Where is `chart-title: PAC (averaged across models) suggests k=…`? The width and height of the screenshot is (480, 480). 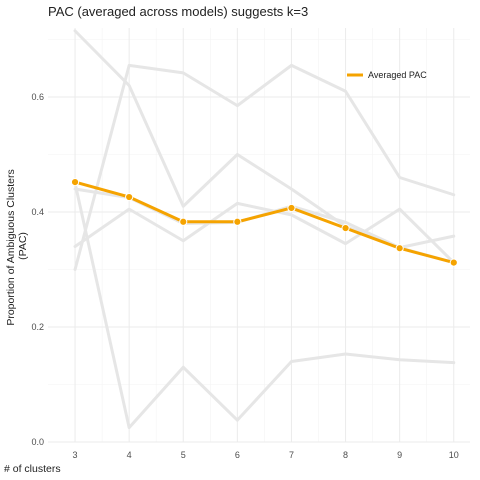
chart-title: PAC (averaged across models) suggests k=… is located at coordinates (178, 11).